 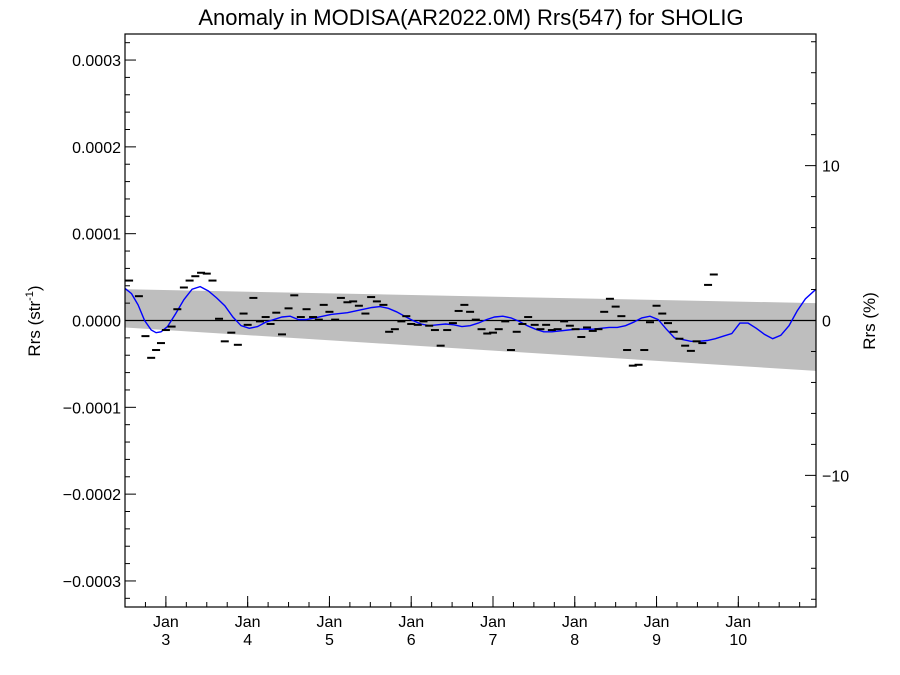 What do you see at coordinates (30, 296) in the screenshot?
I see `y-axis-label-superscript: -1` at bounding box center [30, 296].